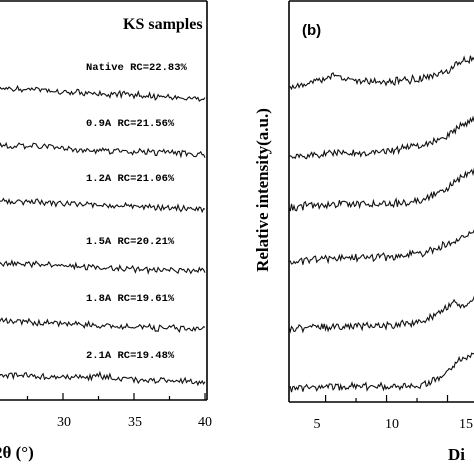 The image size is (474, 474). I want to click on rc-label-1.5a: 1.5A RC=20.21%, so click(130, 242).